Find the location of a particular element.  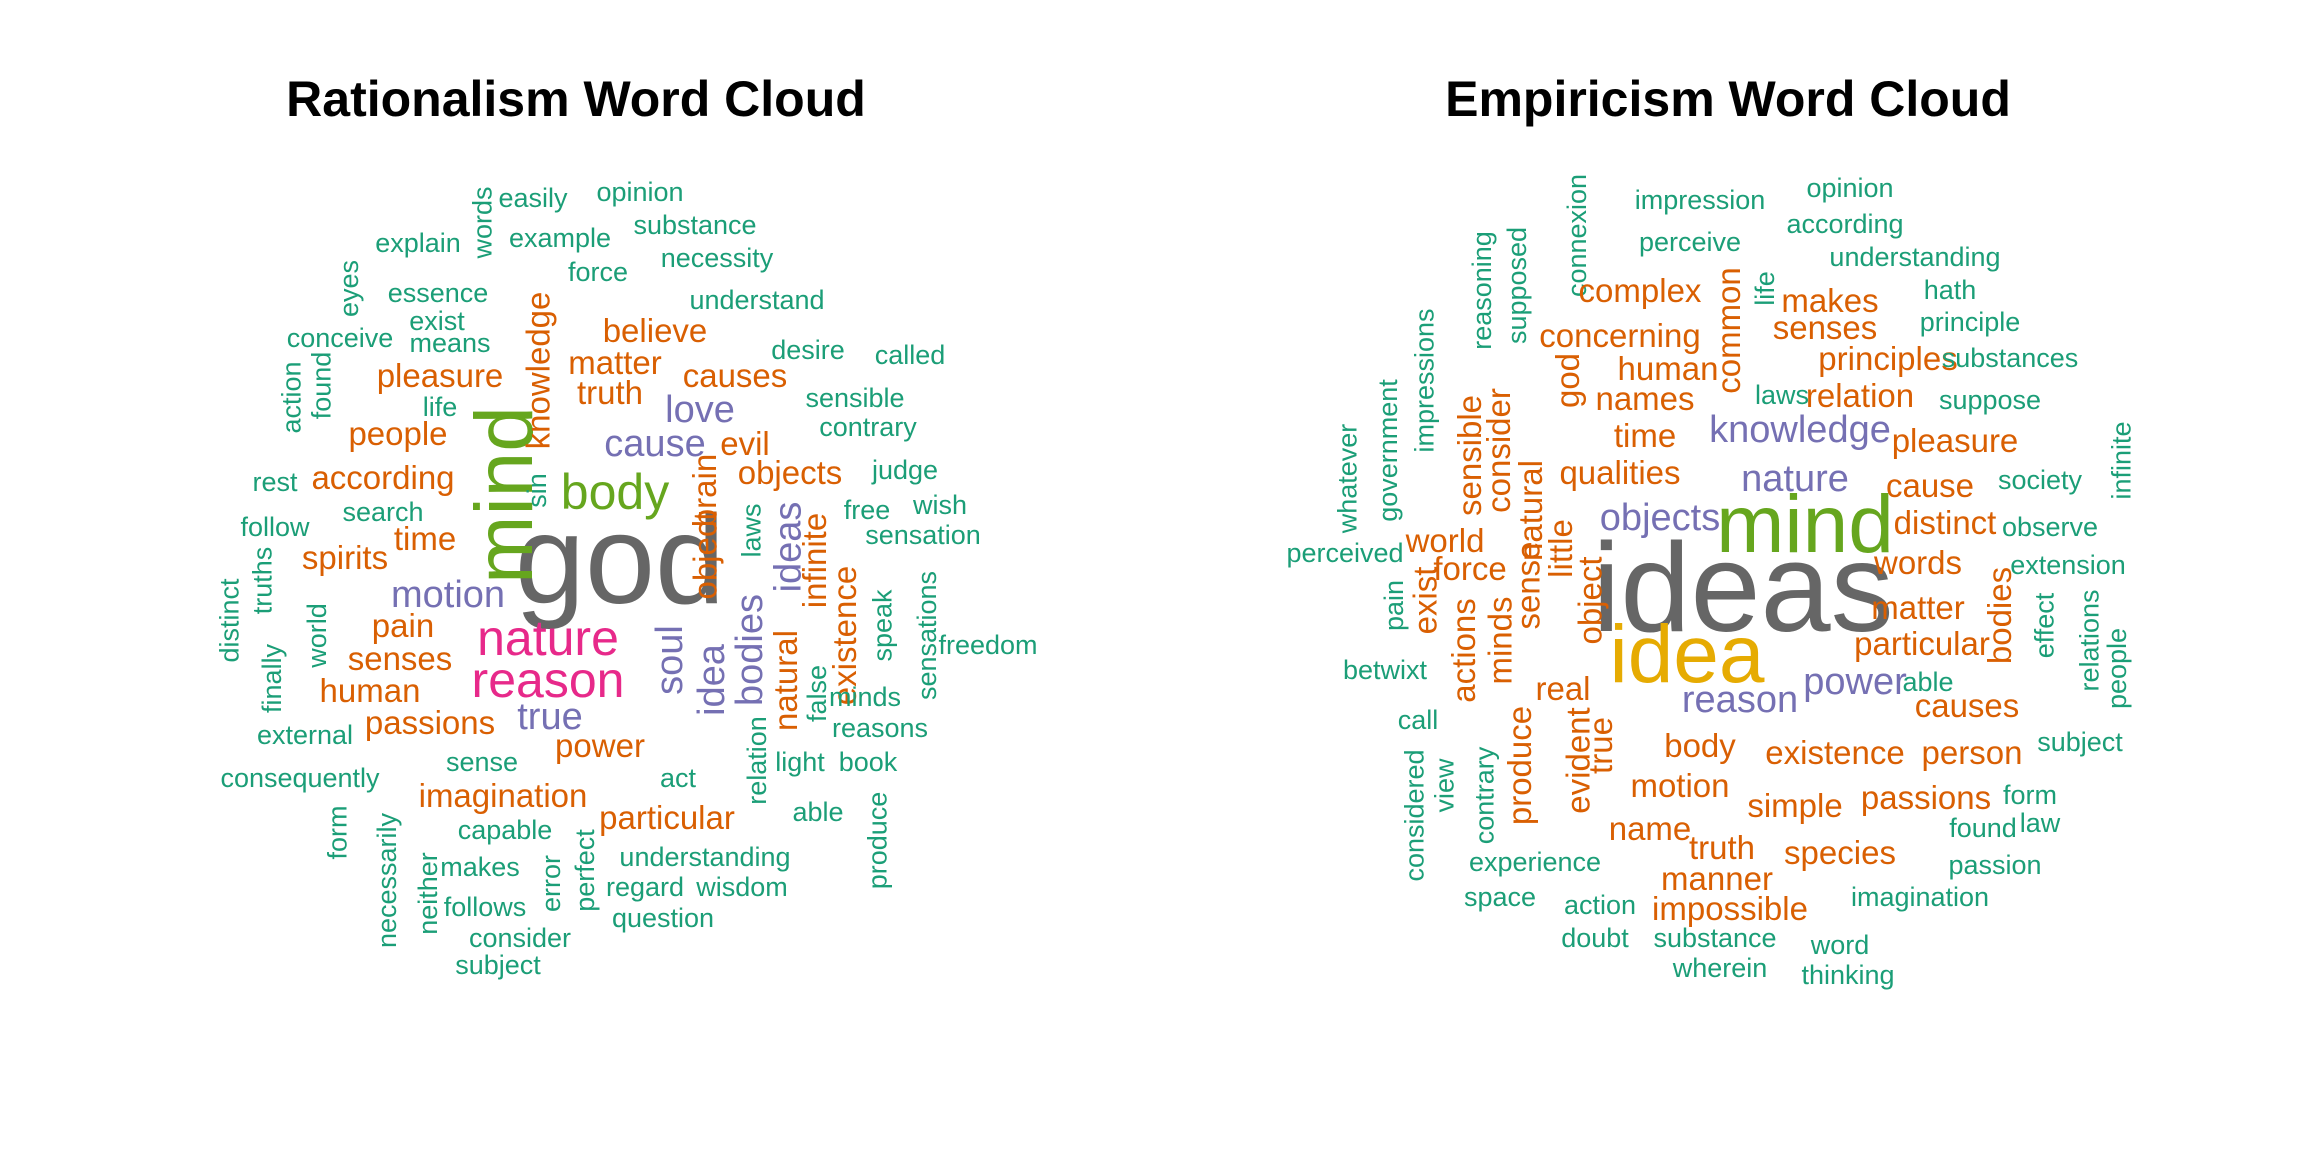

word-evil: evil is located at coordinates (745, 443).